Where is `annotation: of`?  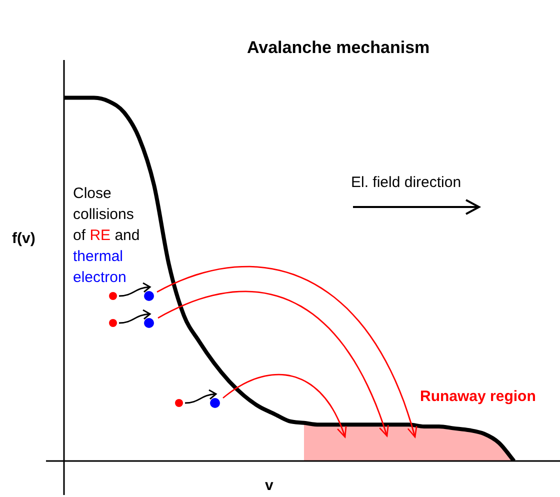 annotation: of is located at coordinates (80, 235).